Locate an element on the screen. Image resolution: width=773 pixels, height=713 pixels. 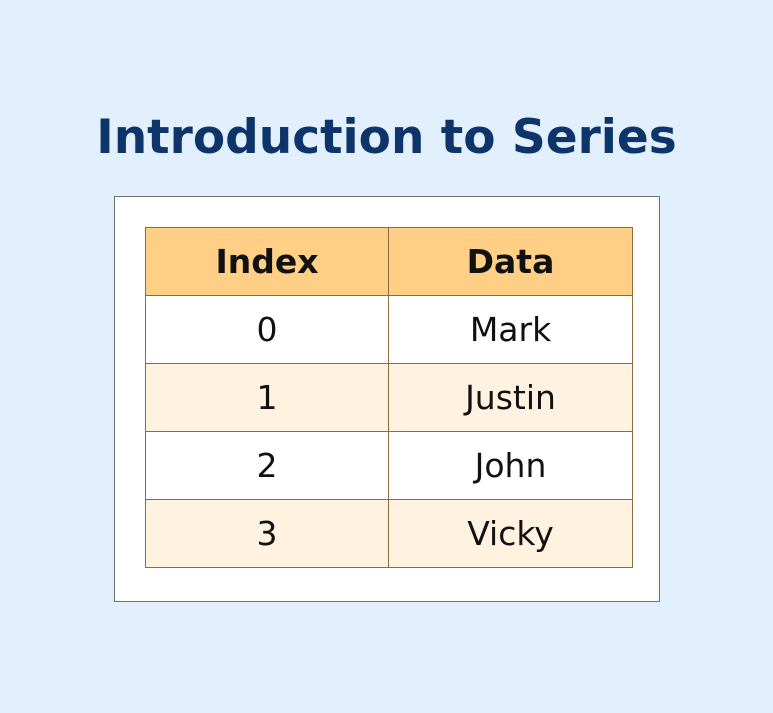
table-row: 2 John is located at coordinates (389, 465).